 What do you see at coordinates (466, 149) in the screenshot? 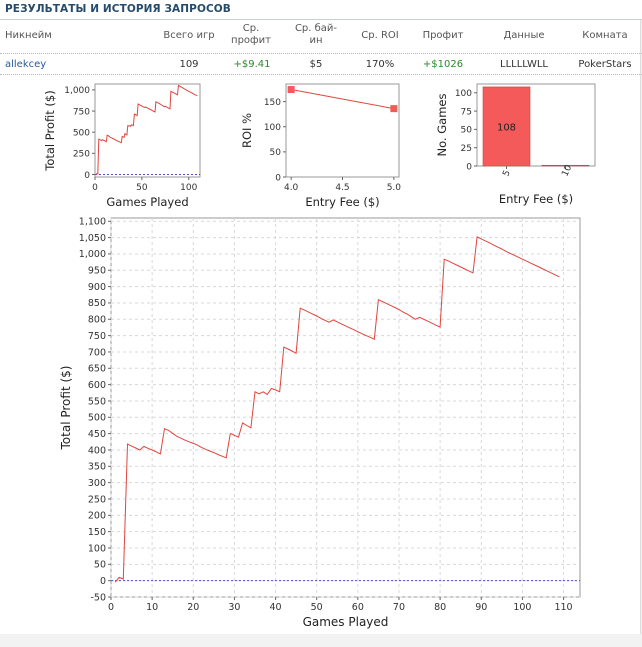
I see `ytick-label-2-1: 25` at bounding box center [466, 149].